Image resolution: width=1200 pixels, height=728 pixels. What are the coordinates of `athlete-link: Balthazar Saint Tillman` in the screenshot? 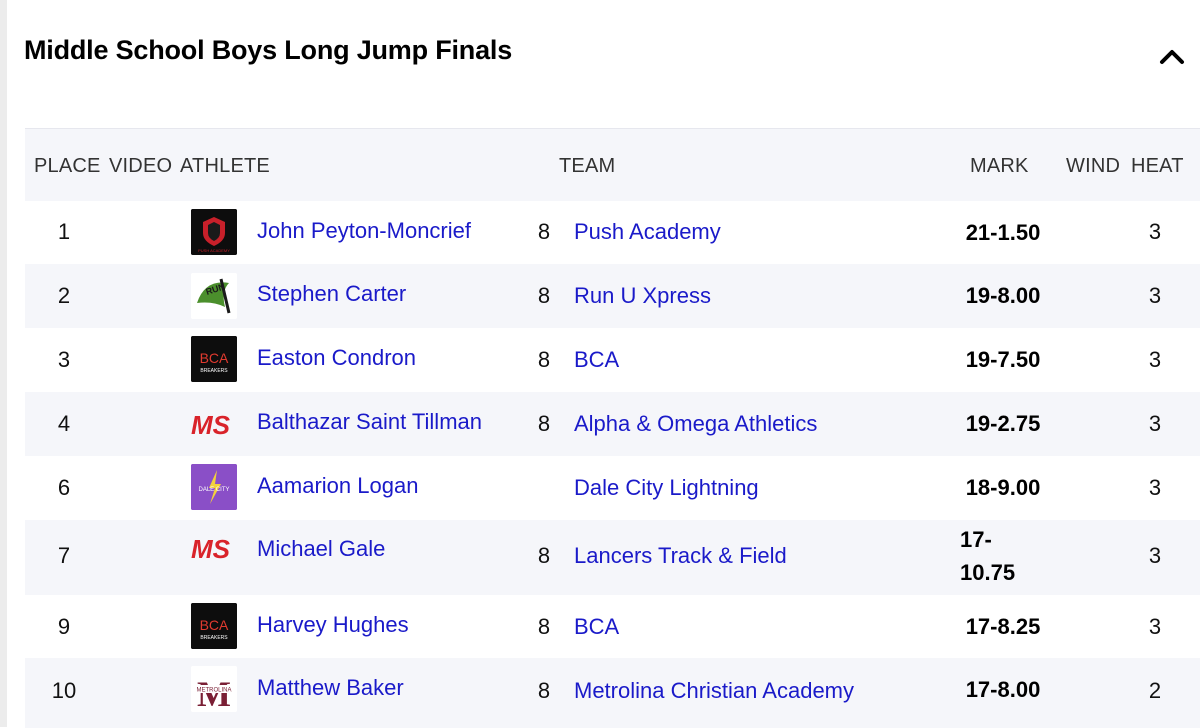 It's located at (369, 421).